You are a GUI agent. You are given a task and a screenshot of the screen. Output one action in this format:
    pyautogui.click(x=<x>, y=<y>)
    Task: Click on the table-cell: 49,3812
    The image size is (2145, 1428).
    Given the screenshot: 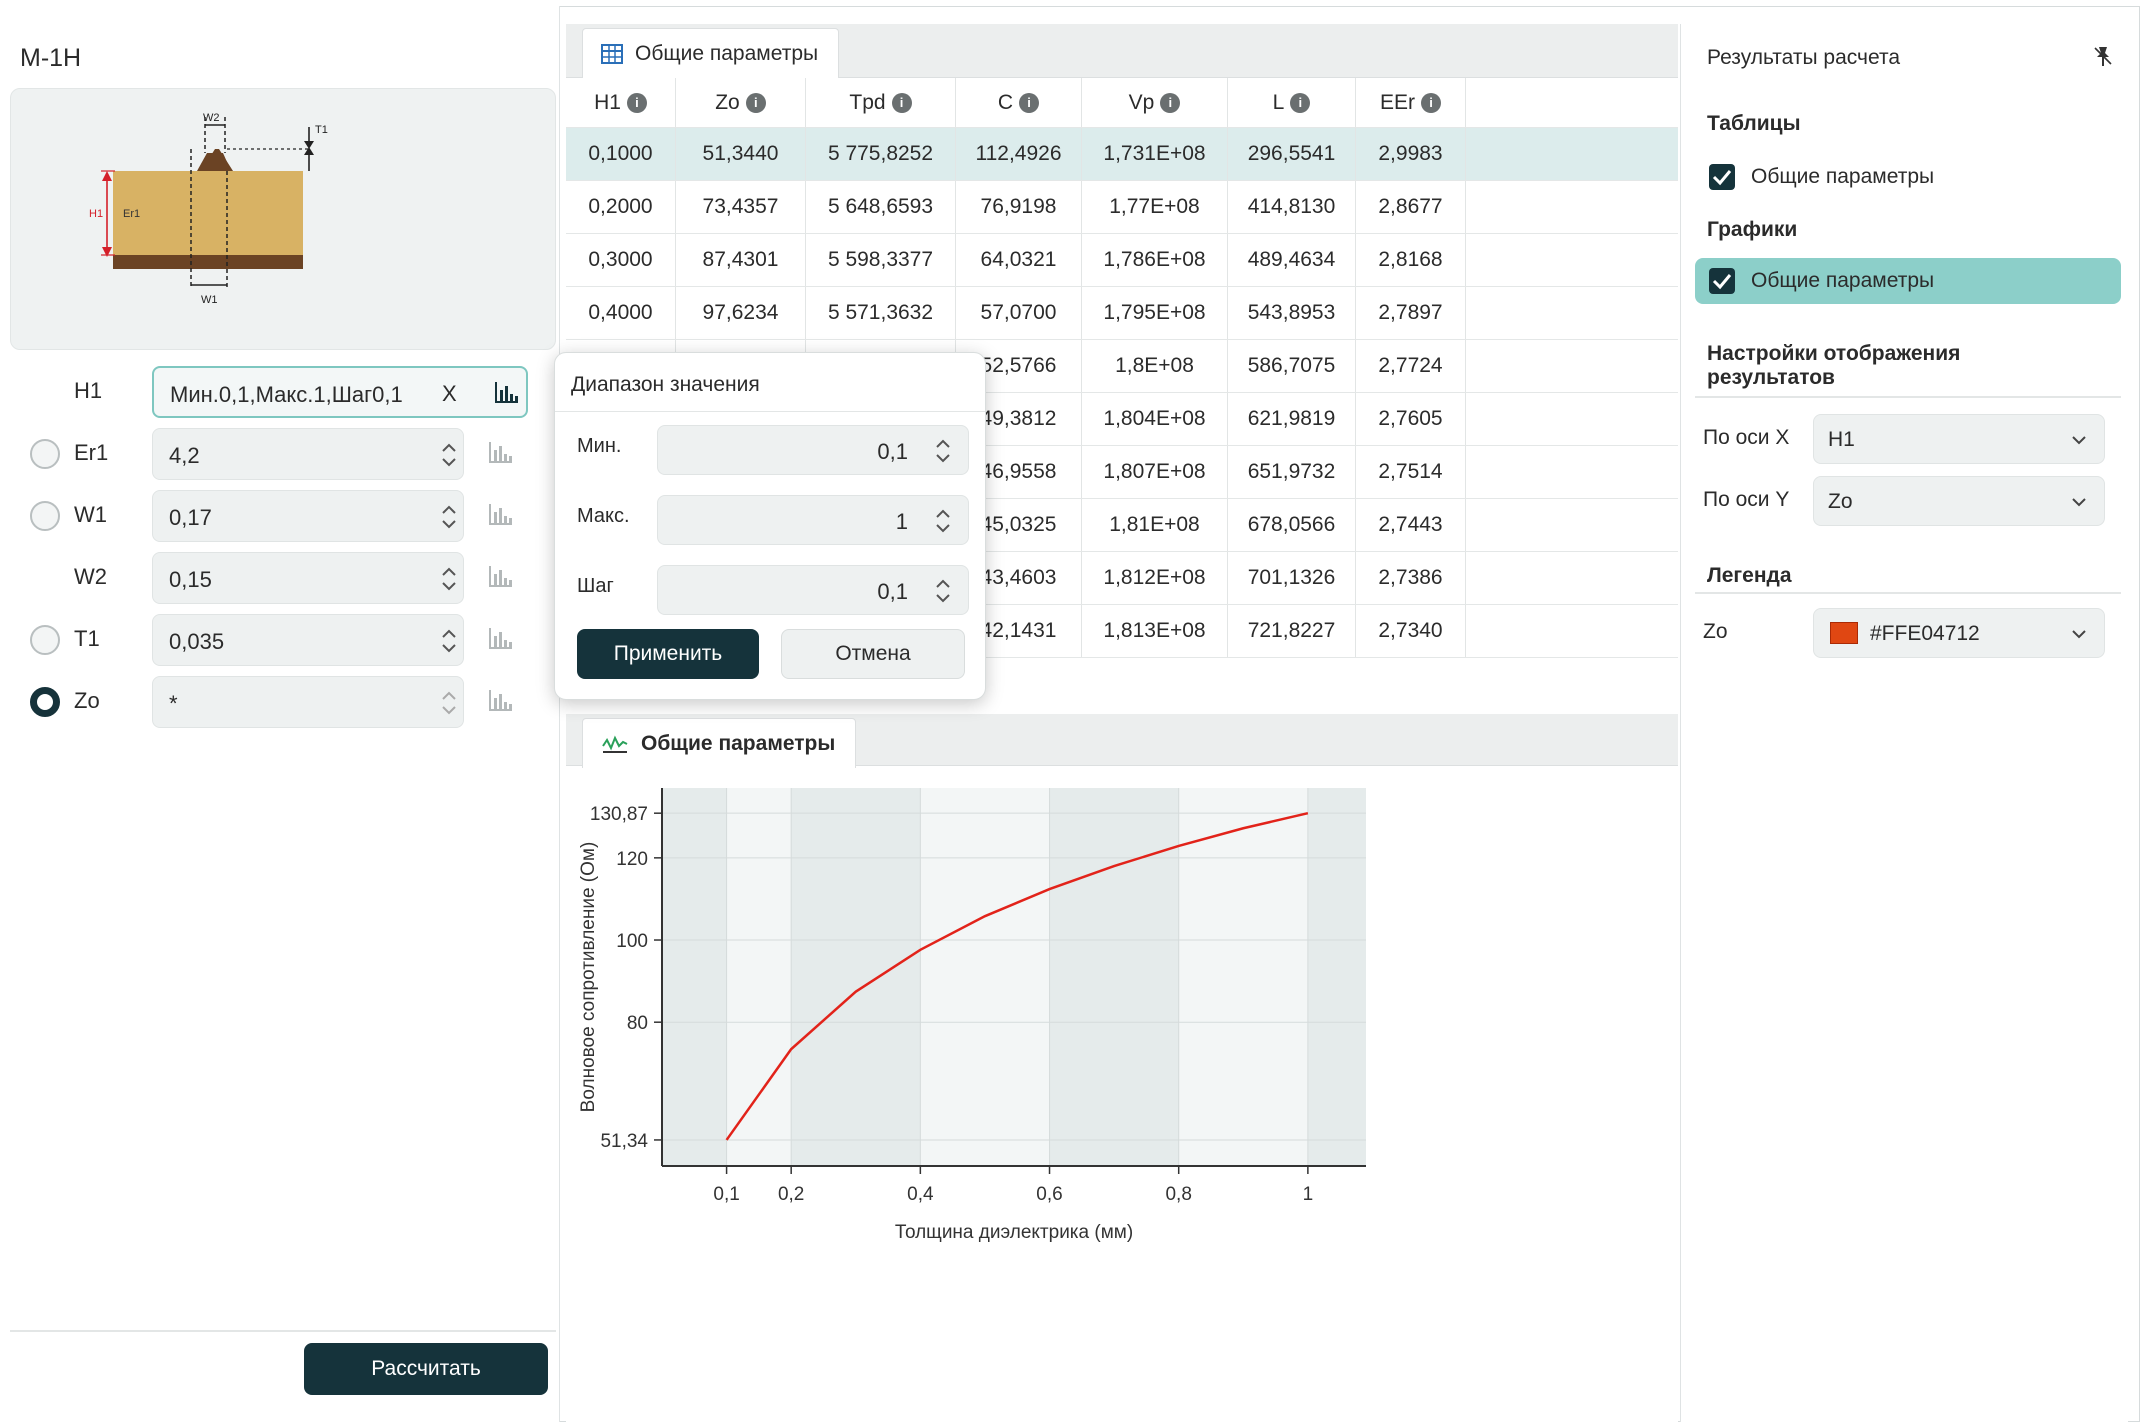 What is the action you would take?
    pyautogui.click(x=1019, y=419)
    